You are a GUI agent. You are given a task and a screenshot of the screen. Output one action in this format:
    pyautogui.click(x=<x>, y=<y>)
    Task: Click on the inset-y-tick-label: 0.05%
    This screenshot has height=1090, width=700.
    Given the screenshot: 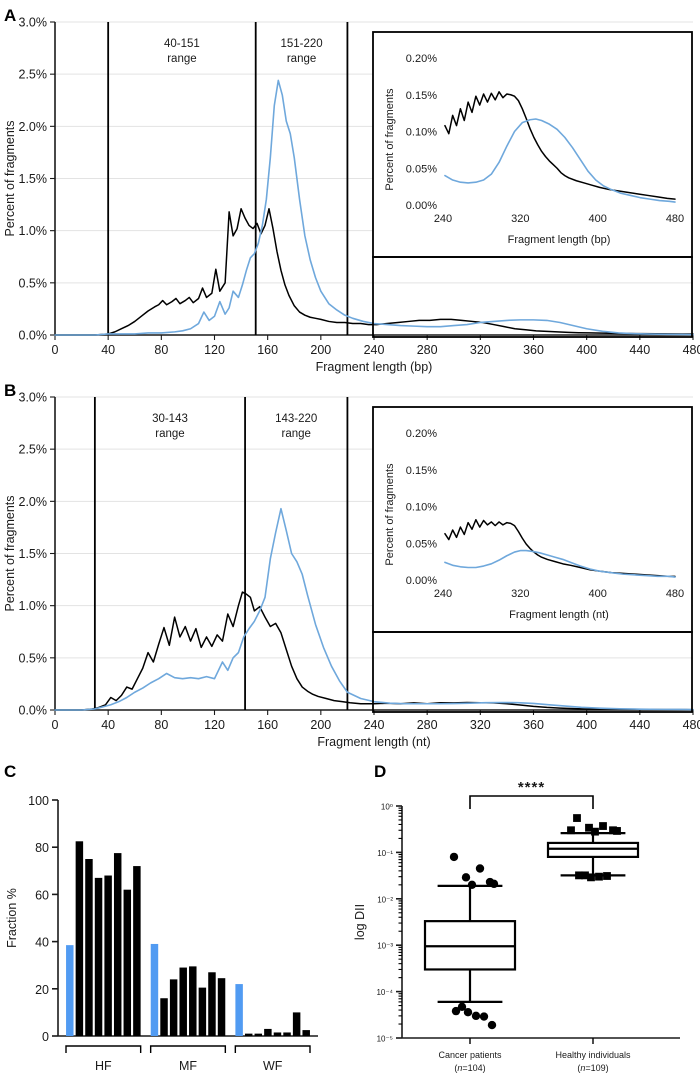 What is the action you would take?
    pyautogui.click(x=421, y=169)
    